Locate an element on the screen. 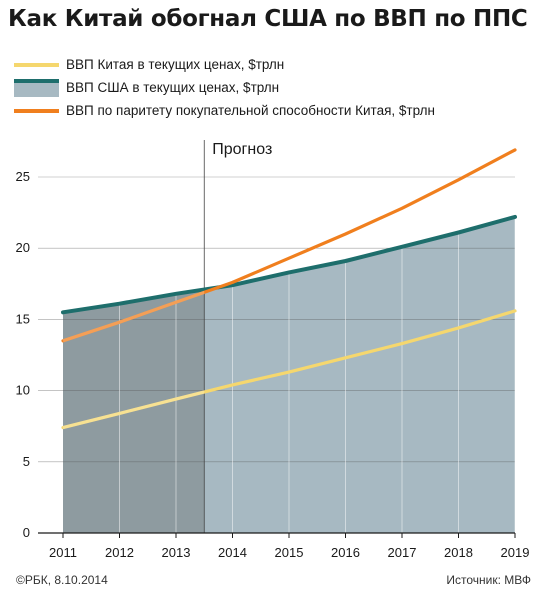 The width and height of the screenshot is (541, 599). y-tick-label: 20 is located at coordinates (23, 247).